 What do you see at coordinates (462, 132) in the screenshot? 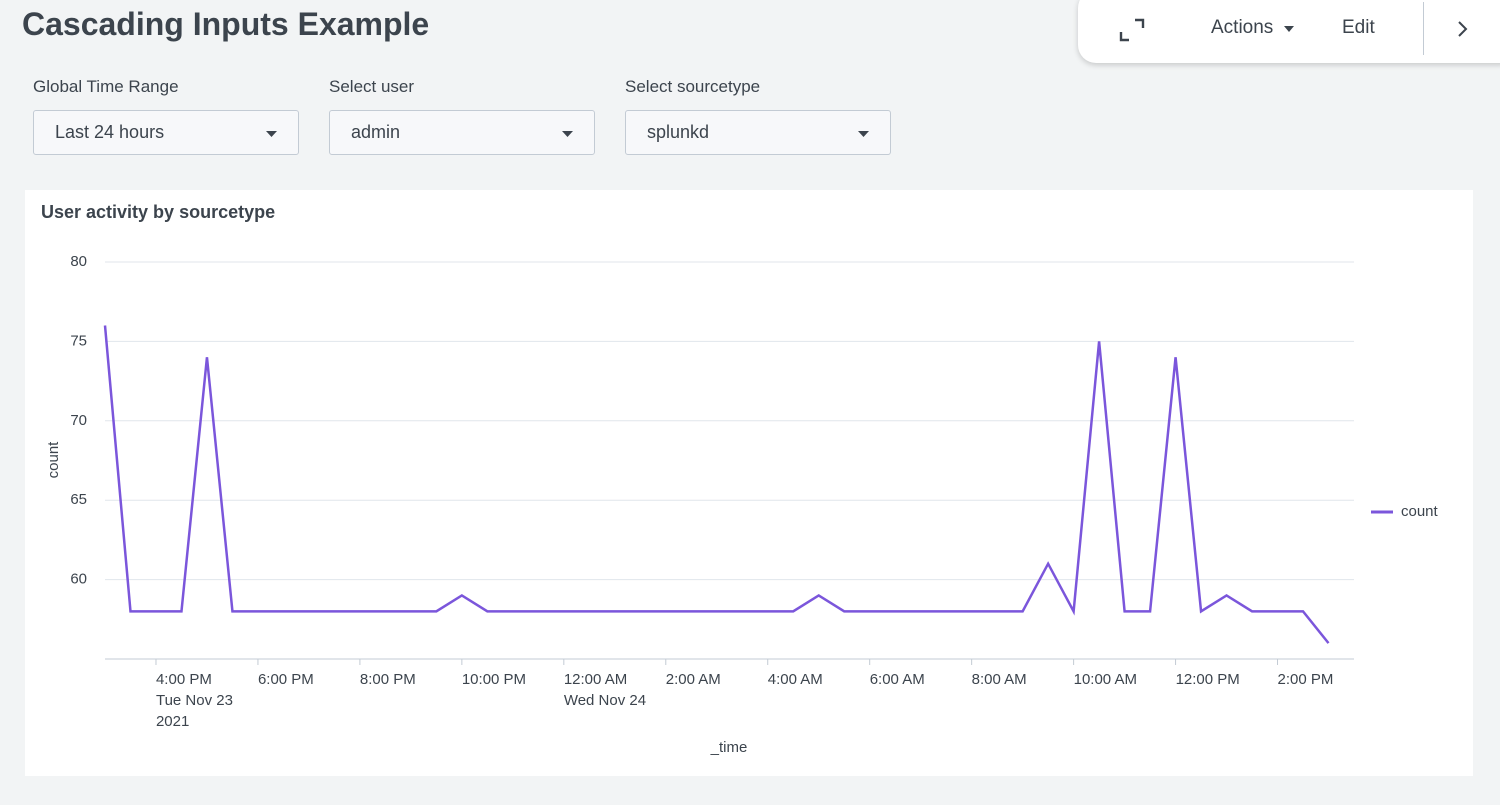
I see `dropdown: admin` at bounding box center [462, 132].